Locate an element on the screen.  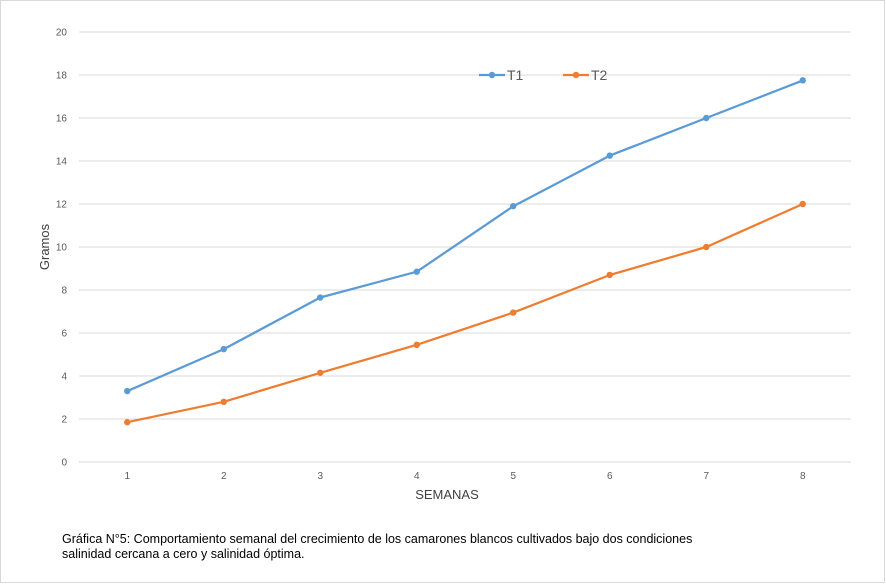
y-tick-label: 20 is located at coordinates (62, 33).